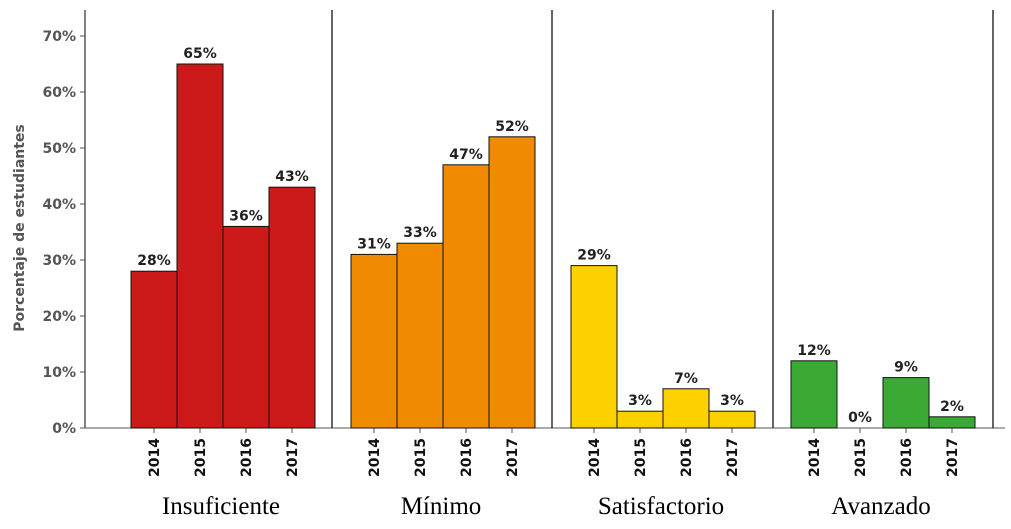 The width and height of the screenshot is (1011, 529). What do you see at coordinates (512, 127) in the screenshot?
I see `bar-value-label: 52%` at bounding box center [512, 127].